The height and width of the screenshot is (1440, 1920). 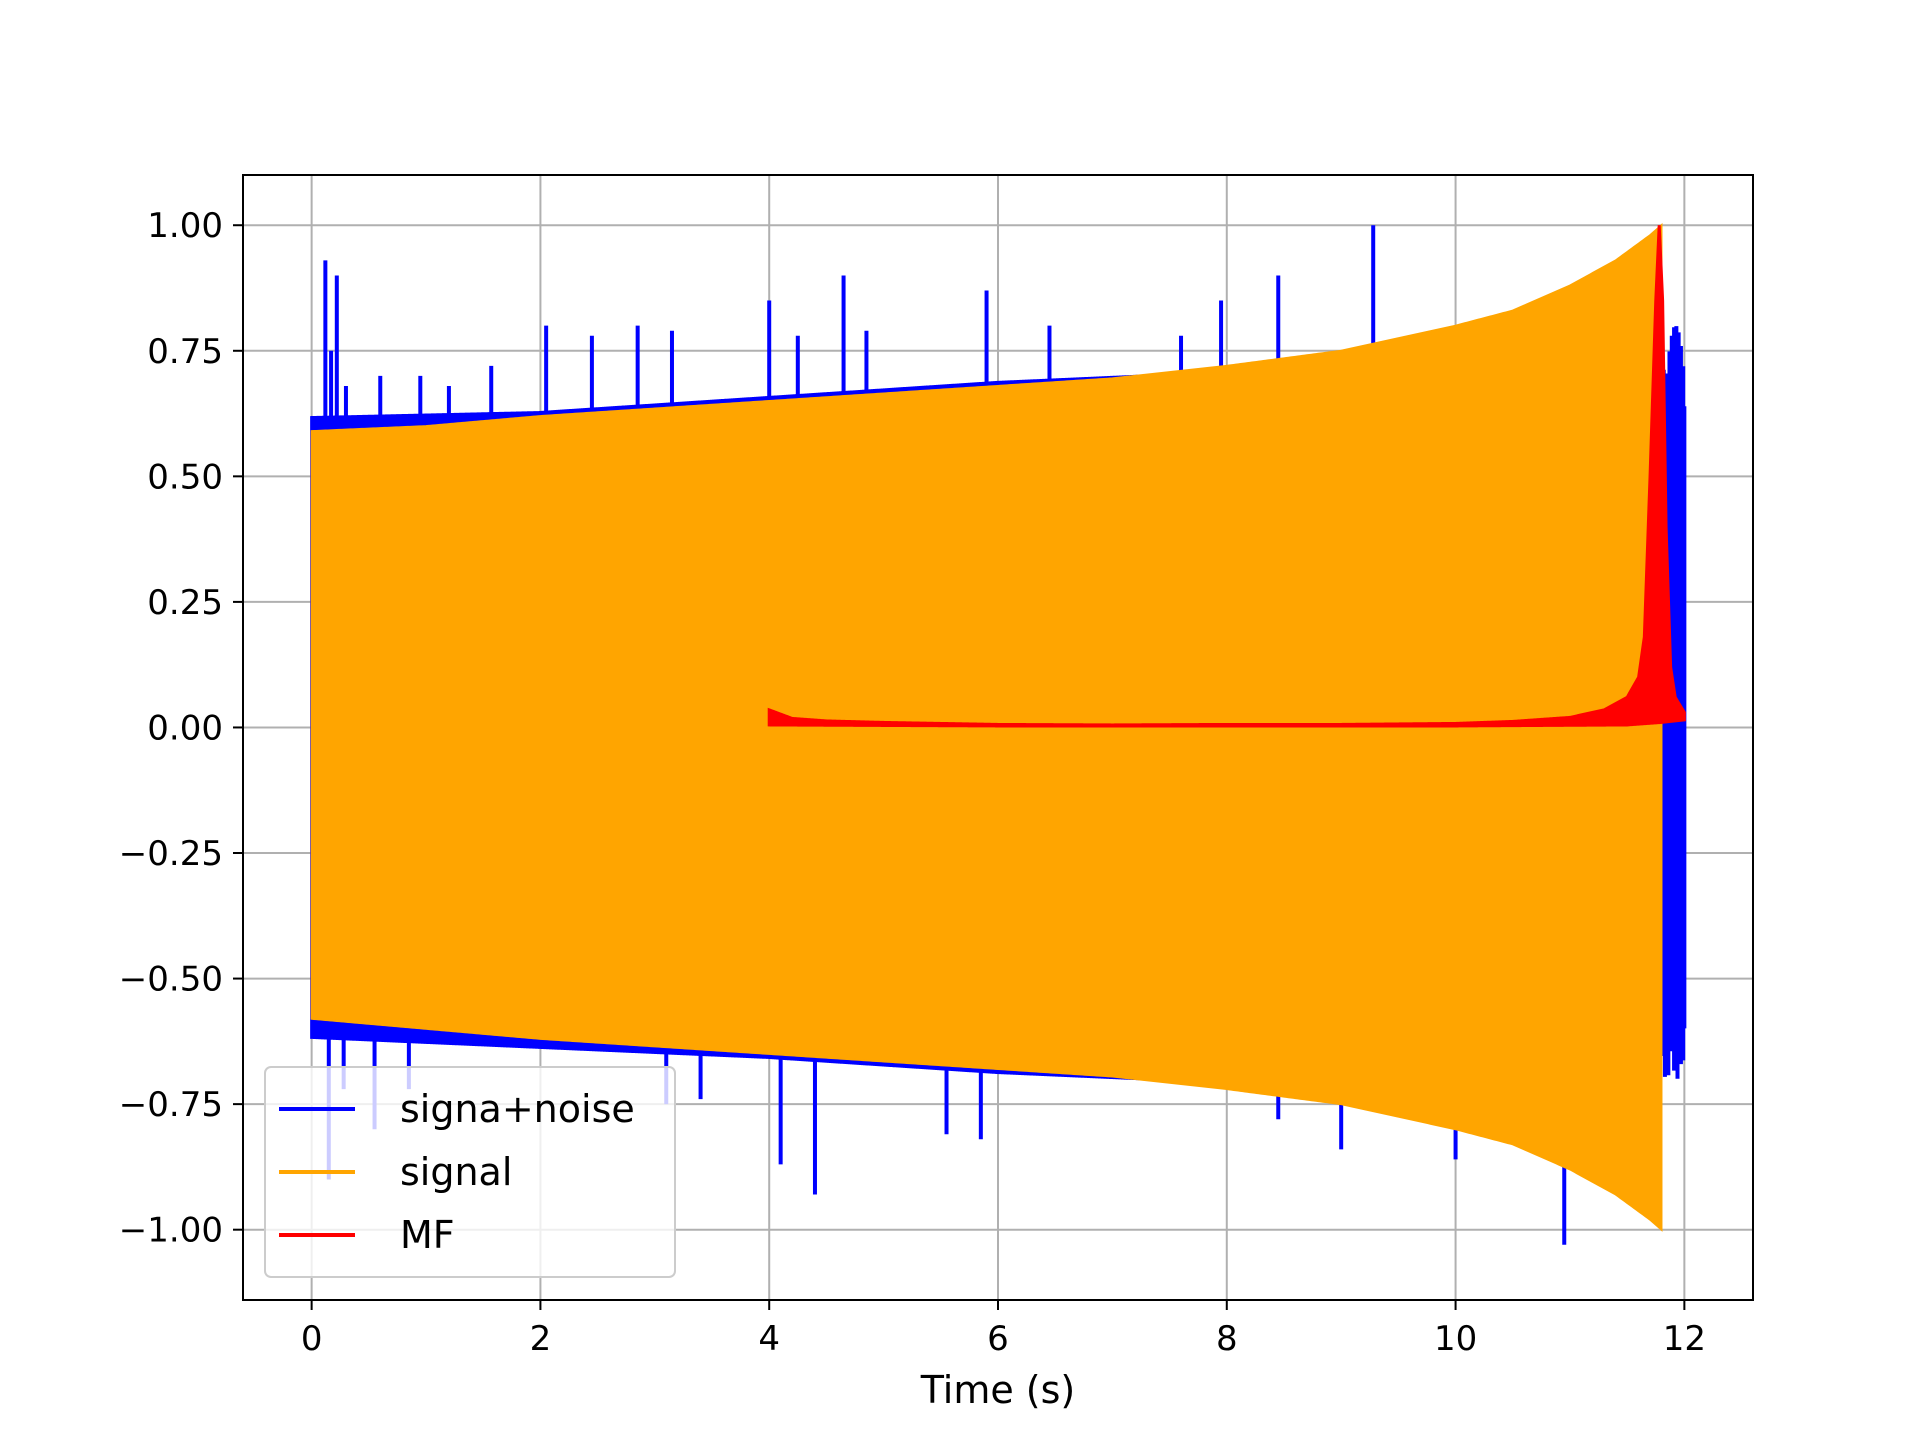 I want to click on x-tick-label: 6, so click(x=998, y=1339).